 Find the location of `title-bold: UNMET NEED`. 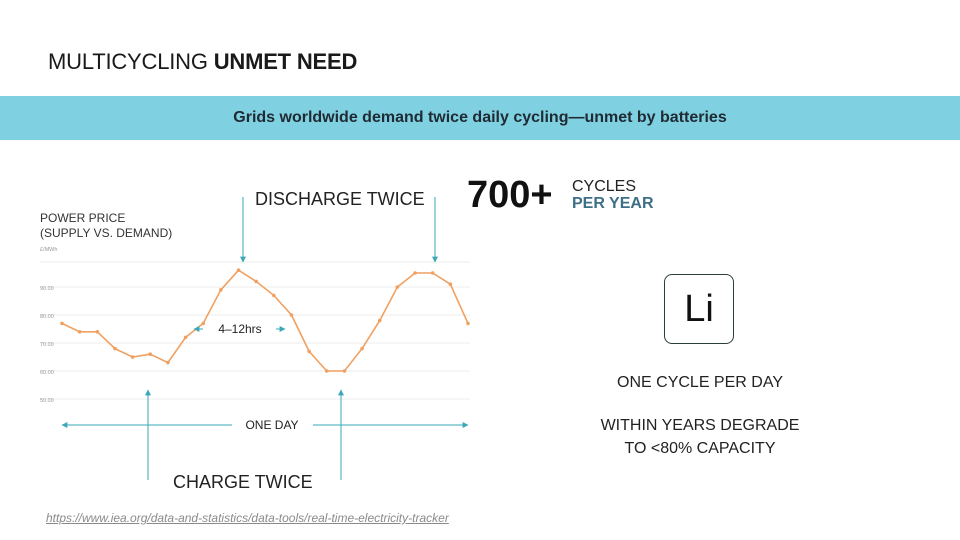

title-bold: UNMET NEED is located at coordinates (285, 61).